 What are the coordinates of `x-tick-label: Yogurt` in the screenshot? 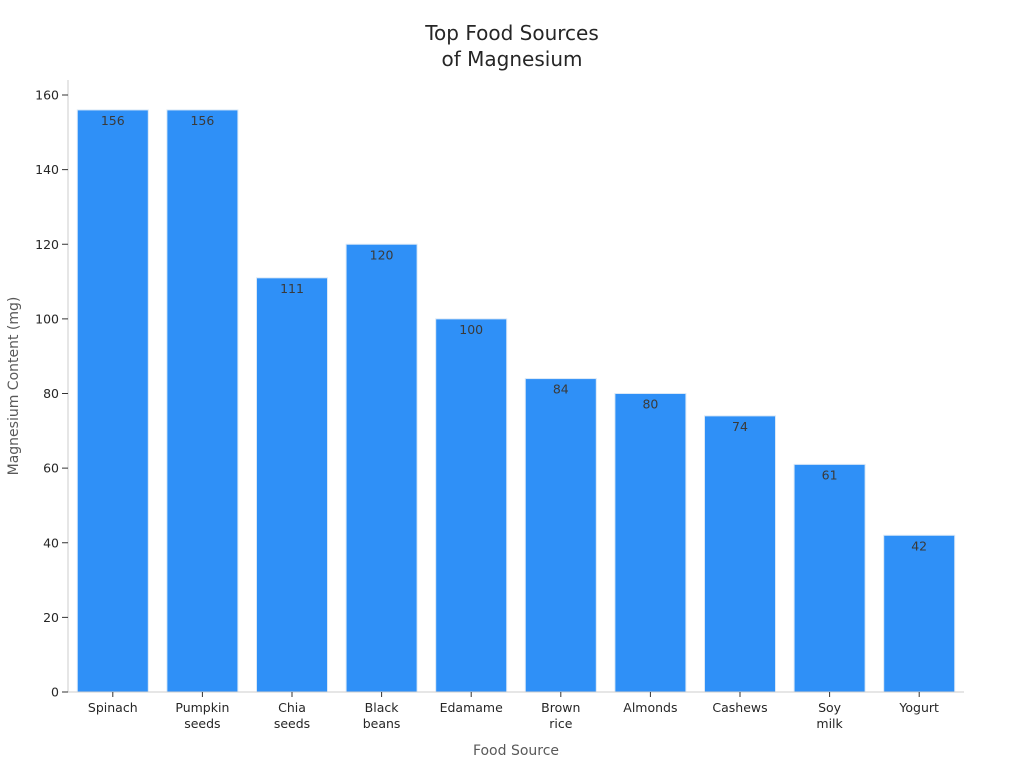 It's located at (918, 707).